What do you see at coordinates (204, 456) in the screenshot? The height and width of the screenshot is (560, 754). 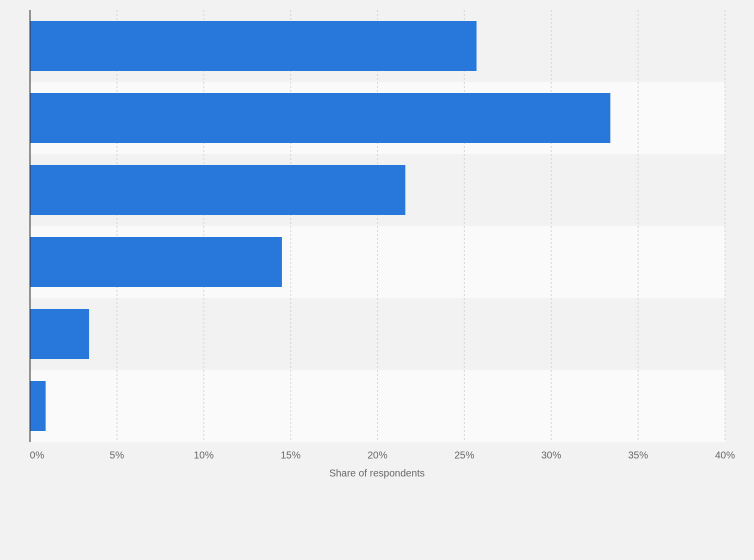 I see `x-tick-label: 10%` at bounding box center [204, 456].